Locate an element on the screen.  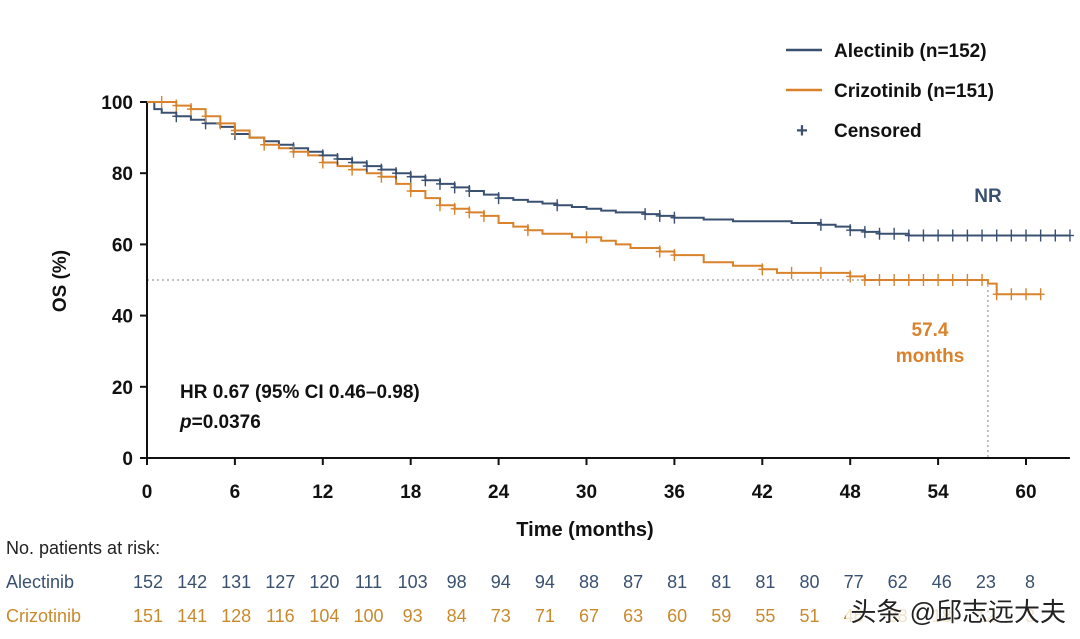
risk-count-crizotinib: 73 is located at coordinates (500, 616).